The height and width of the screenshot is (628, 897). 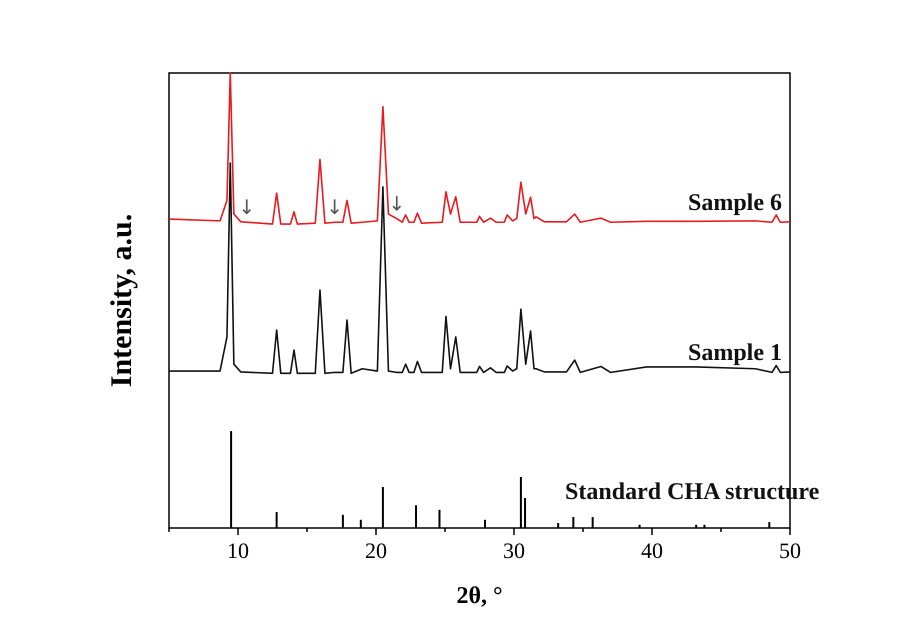 I want to click on x-axis-title: 2θ, °, so click(x=479, y=596).